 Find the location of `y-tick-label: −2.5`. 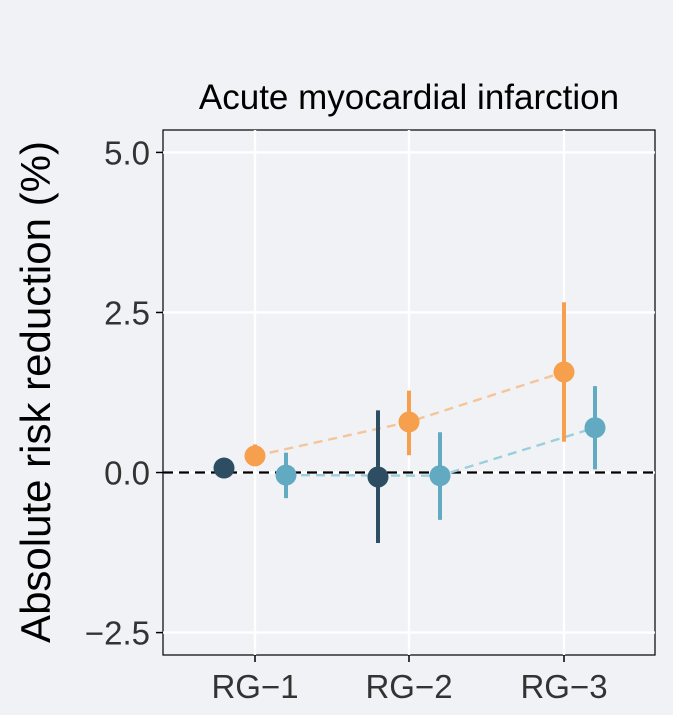

y-tick-label: −2.5 is located at coordinates (117, 633).